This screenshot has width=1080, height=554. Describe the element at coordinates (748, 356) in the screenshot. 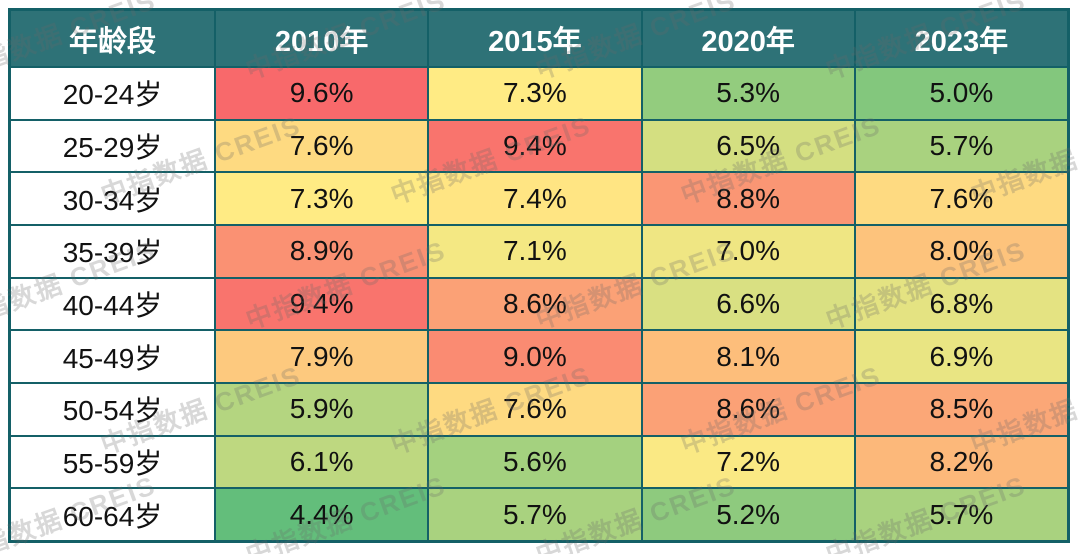

I see `heatmap-cell: 8.1%` at that location.